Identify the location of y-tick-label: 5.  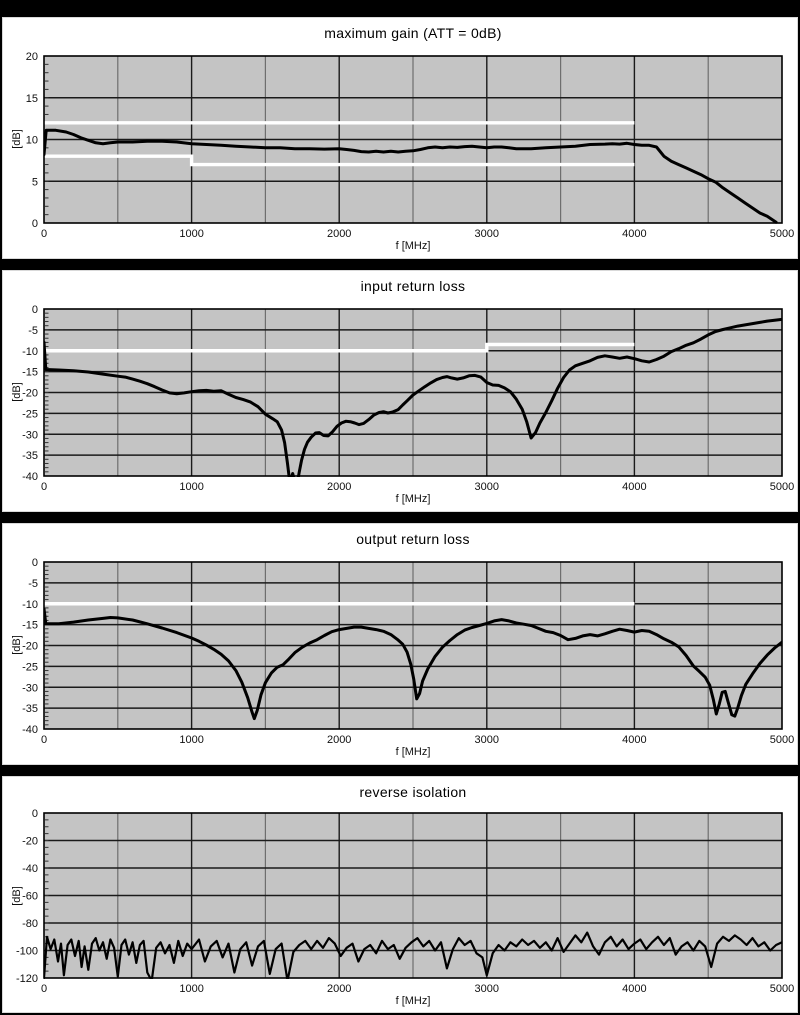
(35, 182).